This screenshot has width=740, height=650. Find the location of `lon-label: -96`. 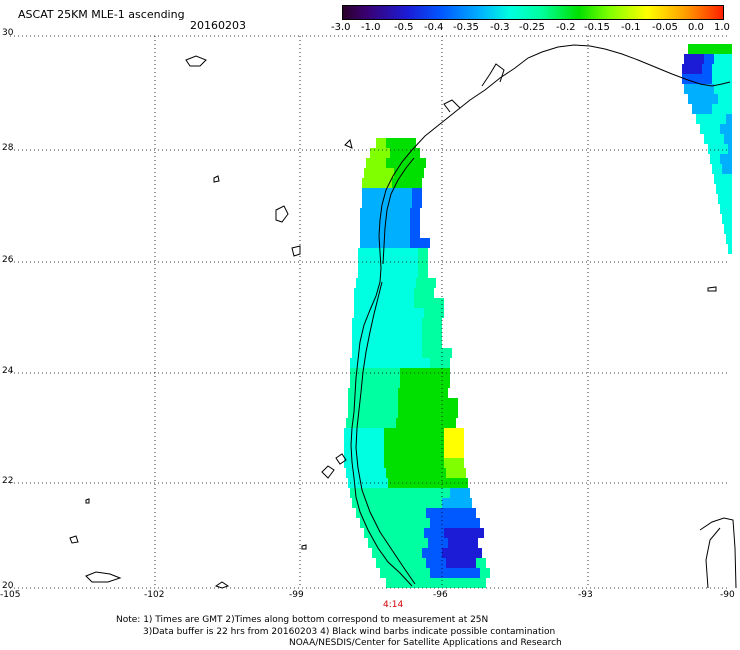

lon-label: -96 is located at coordinates (440, 595).